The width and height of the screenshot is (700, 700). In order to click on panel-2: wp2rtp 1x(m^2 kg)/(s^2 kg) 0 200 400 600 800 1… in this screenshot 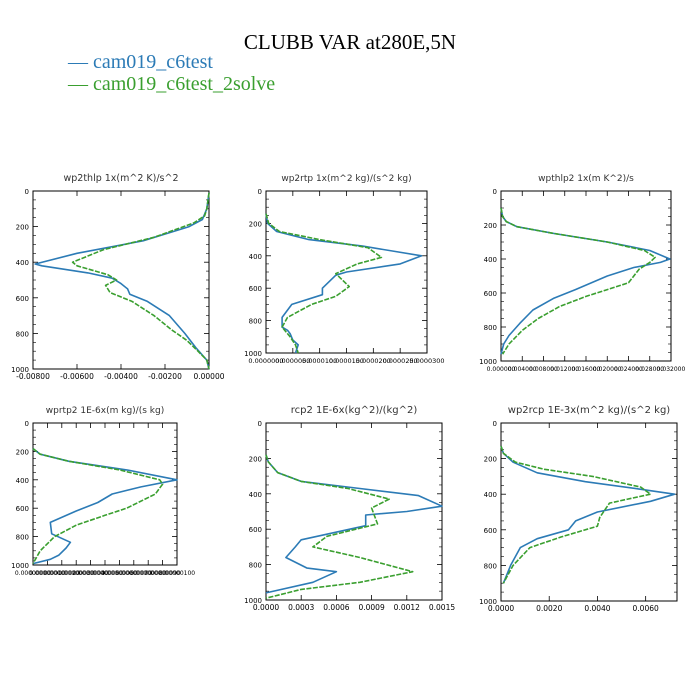, I will do `click(344, 269)`.